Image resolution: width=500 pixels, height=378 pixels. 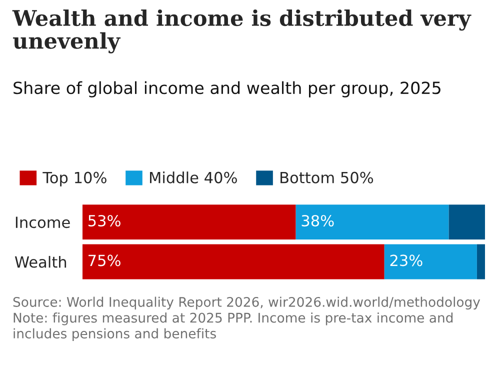 I want to click on legend-label: Middle 40%, so click(x=193, y=178).